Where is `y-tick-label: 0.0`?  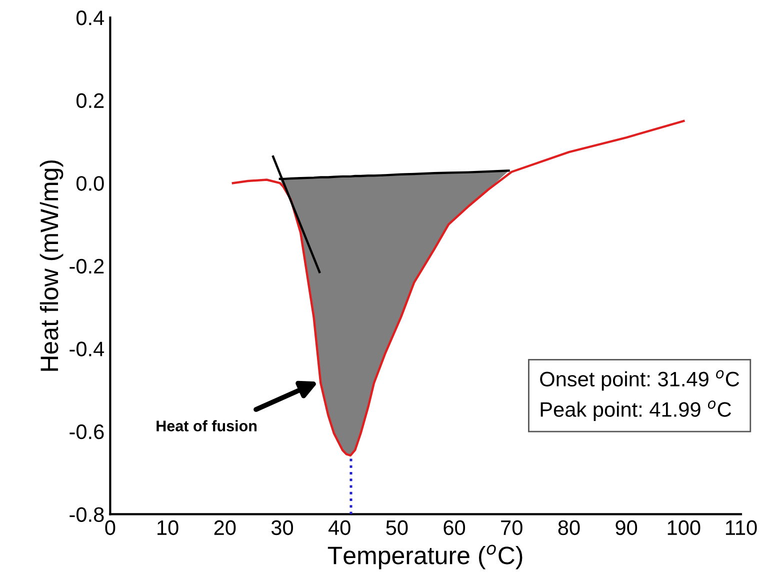
y-tick-label: 0.0 is located at coordinates (90, 183).